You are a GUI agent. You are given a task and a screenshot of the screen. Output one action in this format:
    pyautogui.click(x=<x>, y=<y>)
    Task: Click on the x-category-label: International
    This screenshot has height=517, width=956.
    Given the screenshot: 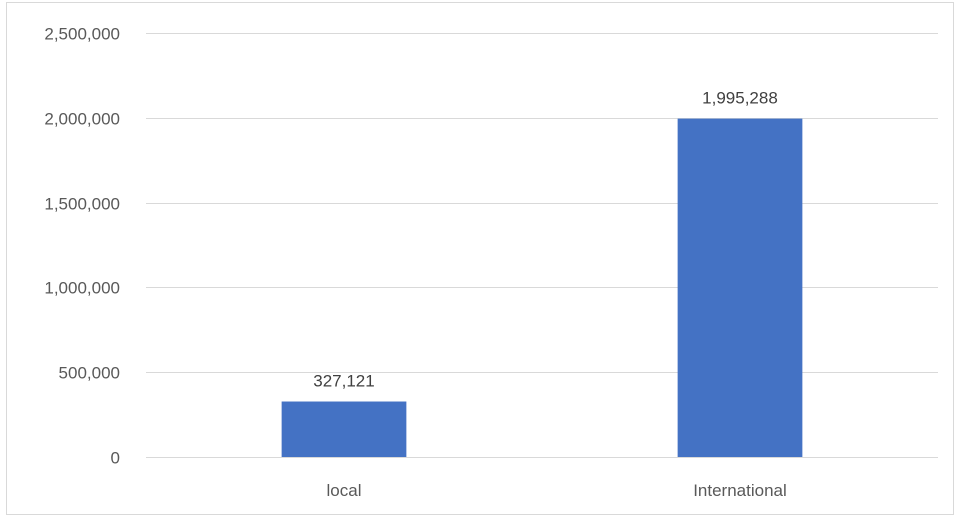 What is the action you would take?
    pyautogui.click(x=740, y=490)
    